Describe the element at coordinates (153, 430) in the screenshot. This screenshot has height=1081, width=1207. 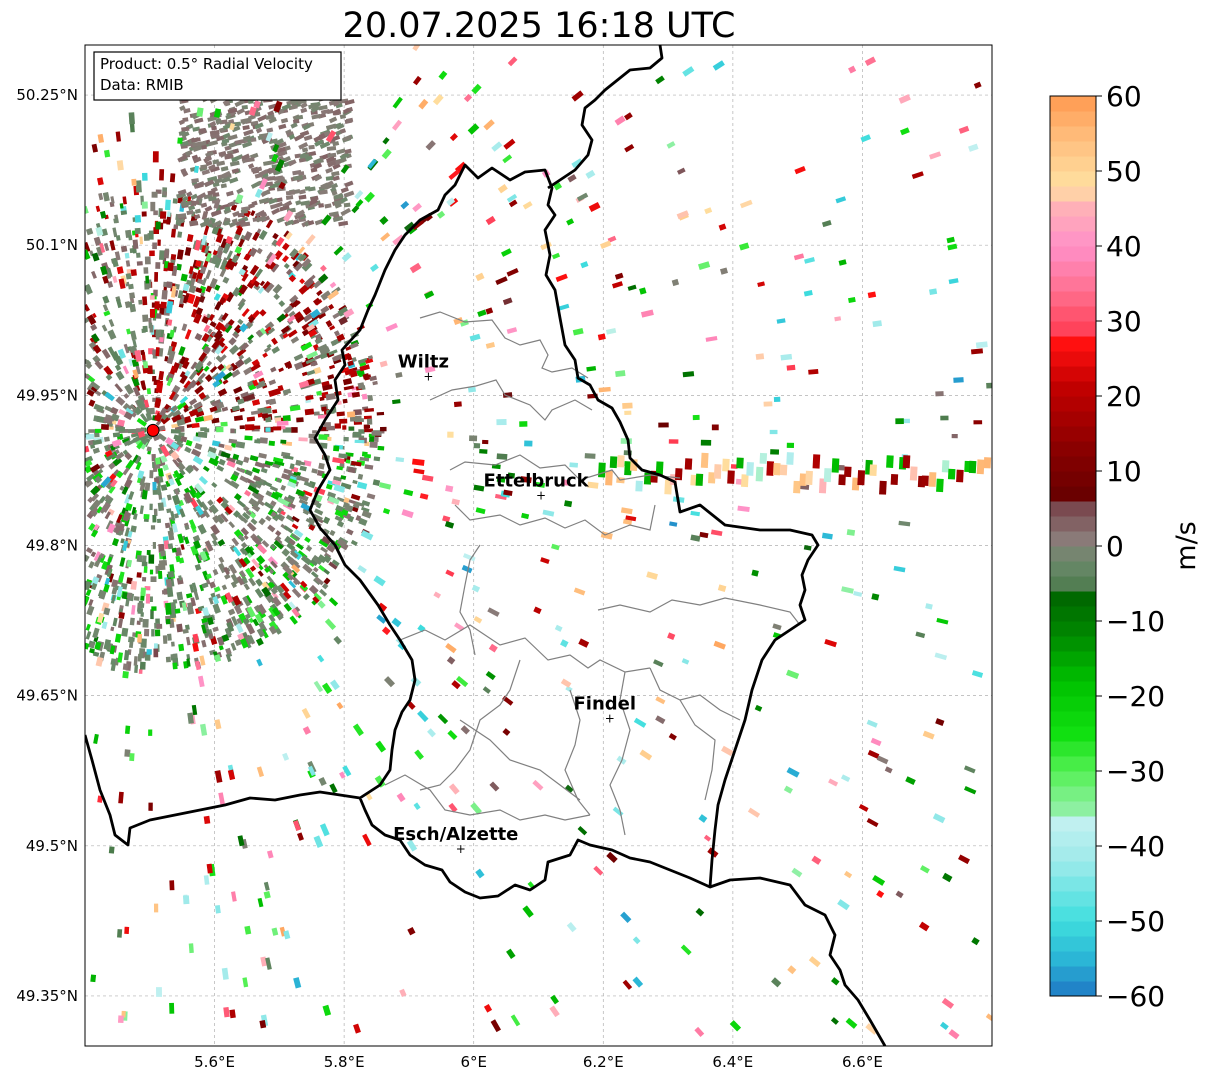
I see `radar-site-marker` at that location.